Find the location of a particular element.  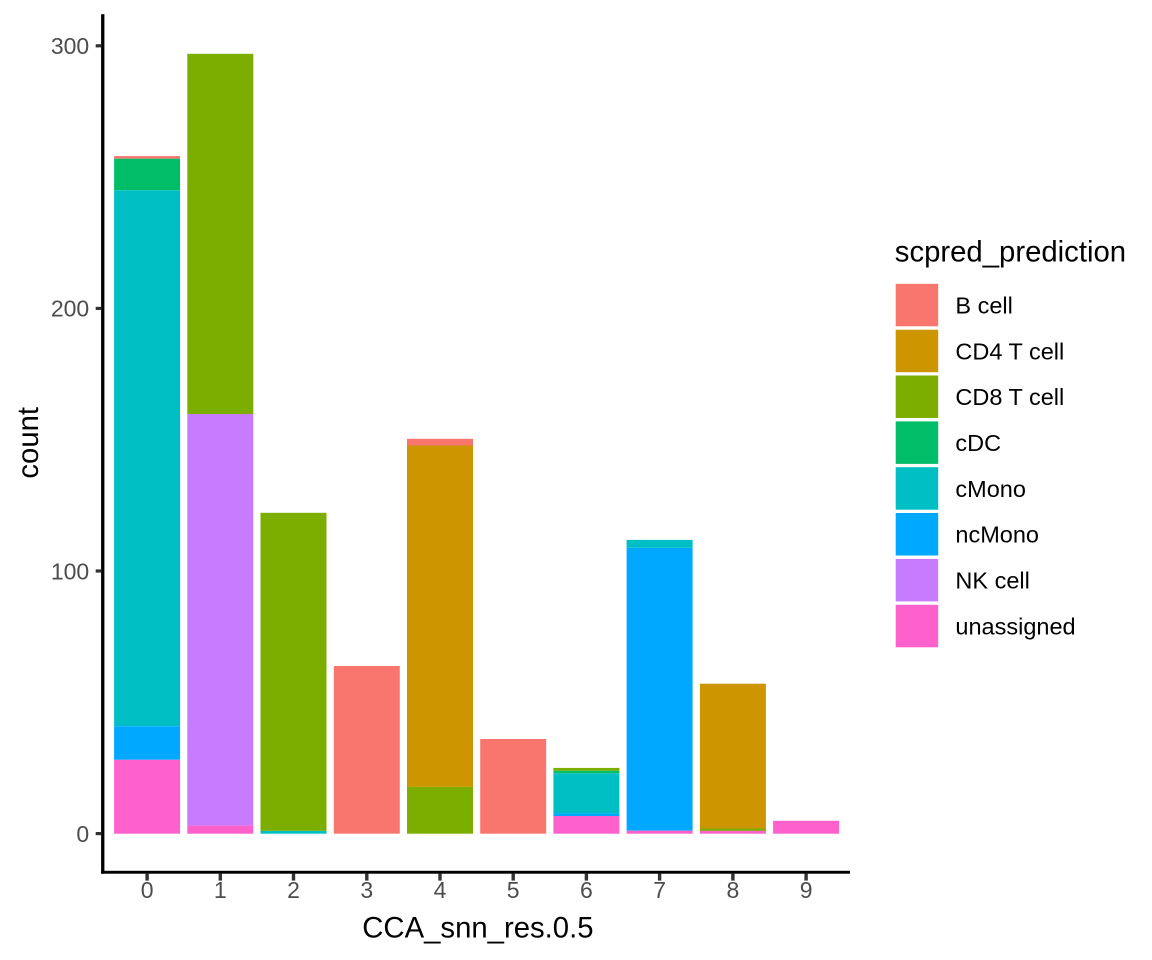

svg-text: cMono is located at coordinates (990, 489).